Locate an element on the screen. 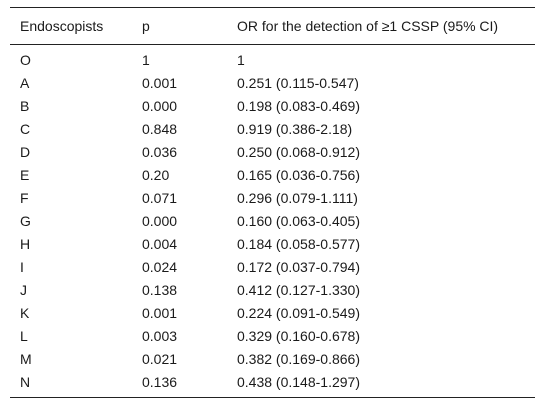  table-row: C 0.848 0.919 (0.386-2.18) is located at coordinates (272, 128).